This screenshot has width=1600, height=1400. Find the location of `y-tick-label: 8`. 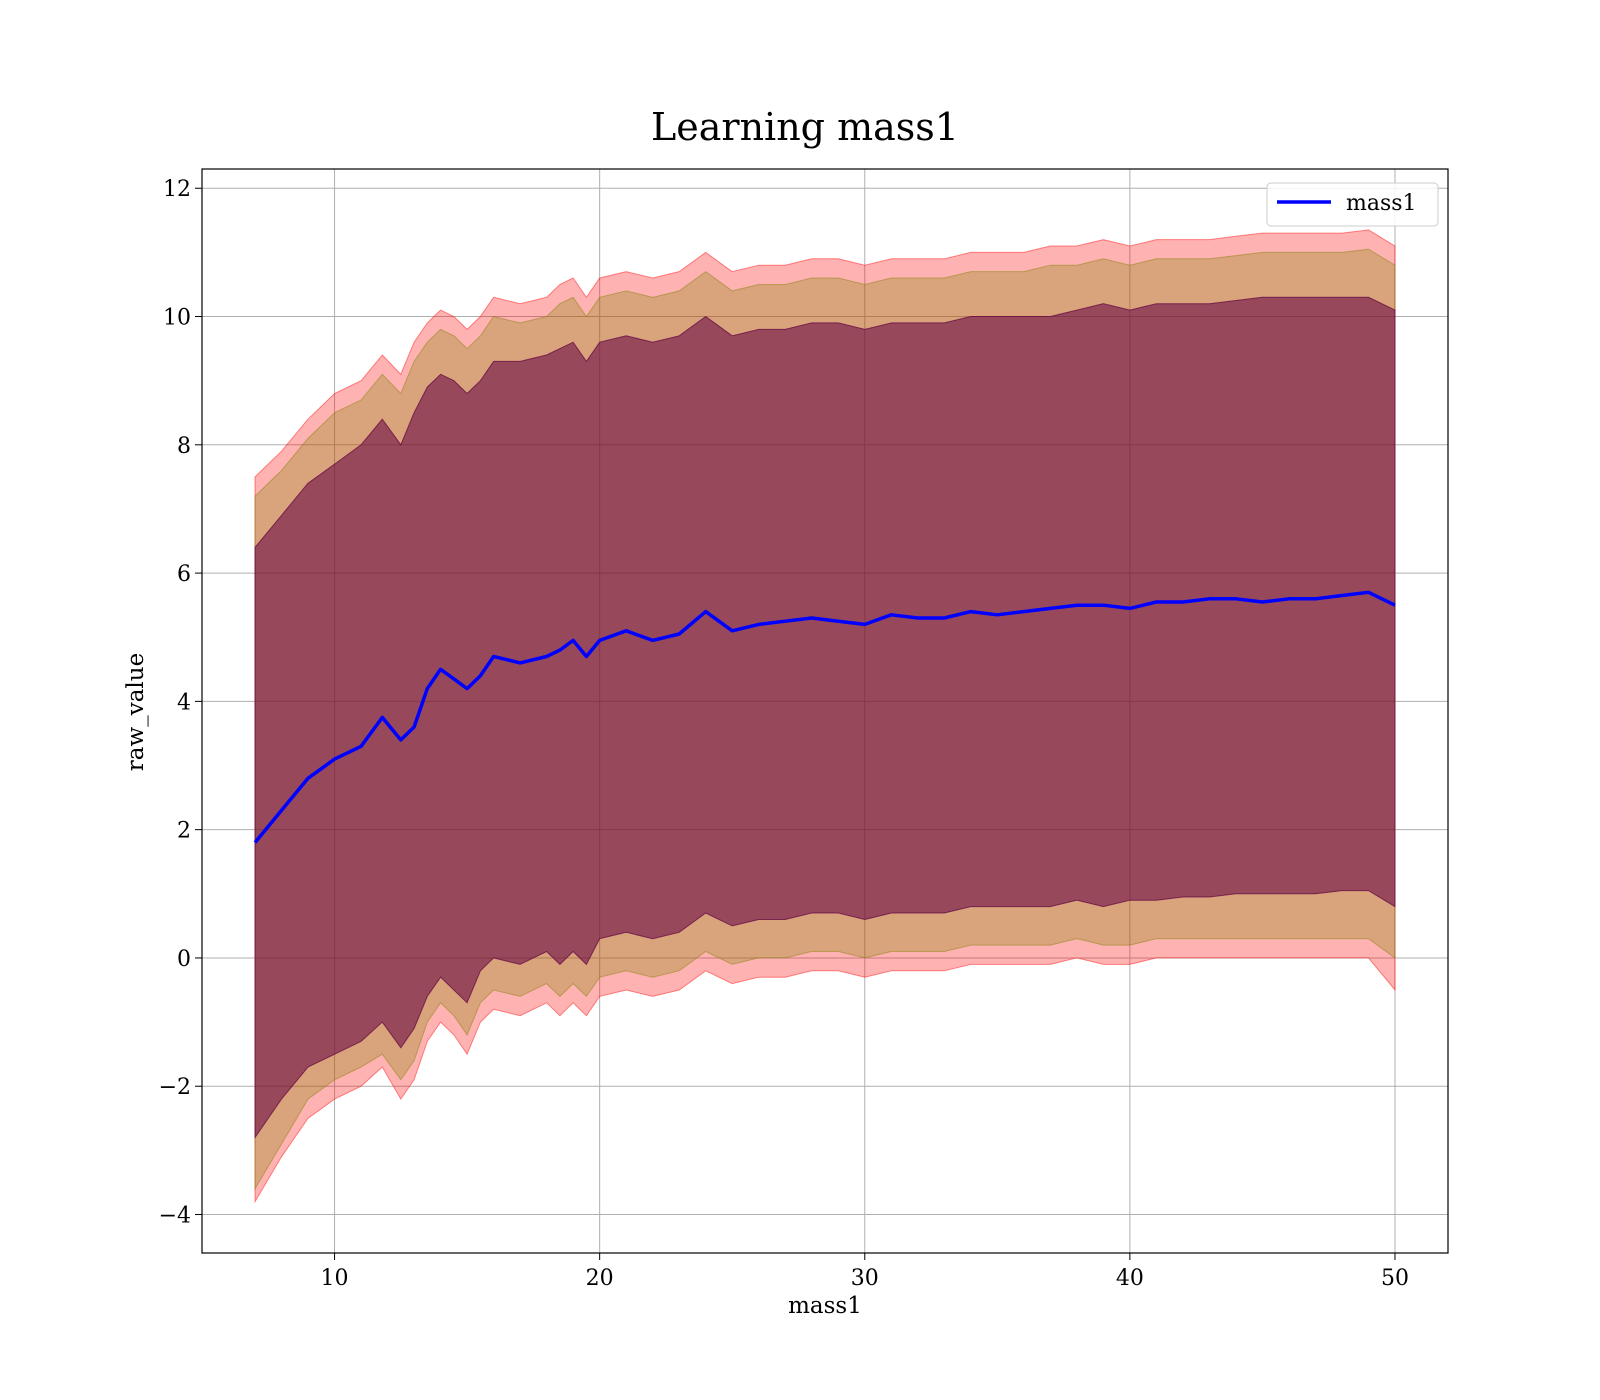

y-tick-label: 8 is located at coordinates (184, 446).